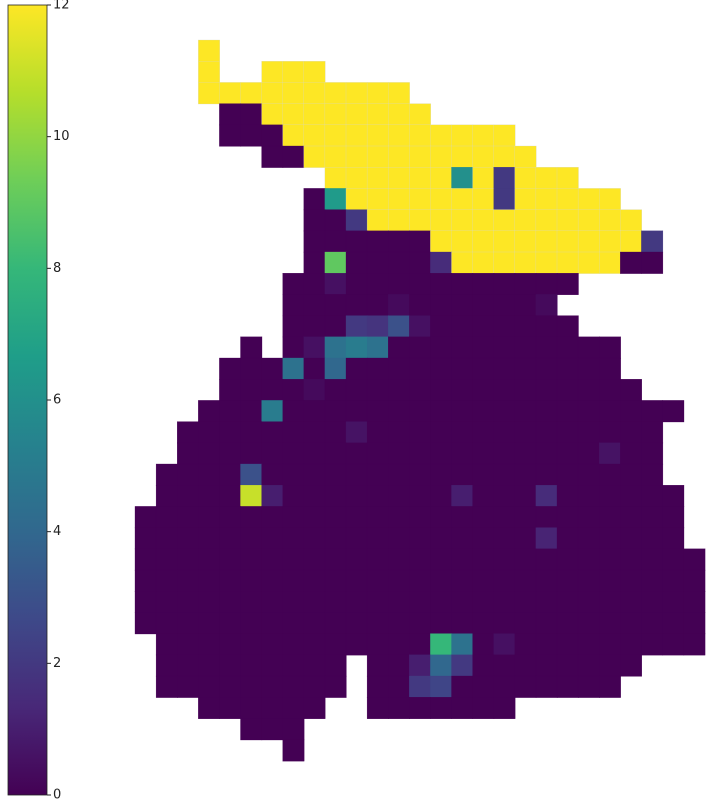 The image size is (707, 805). What do you see at coordinates (57, 663) in the screenshot?
I see `colorbar-tick-label: 2` at bounding box center [57, 663].